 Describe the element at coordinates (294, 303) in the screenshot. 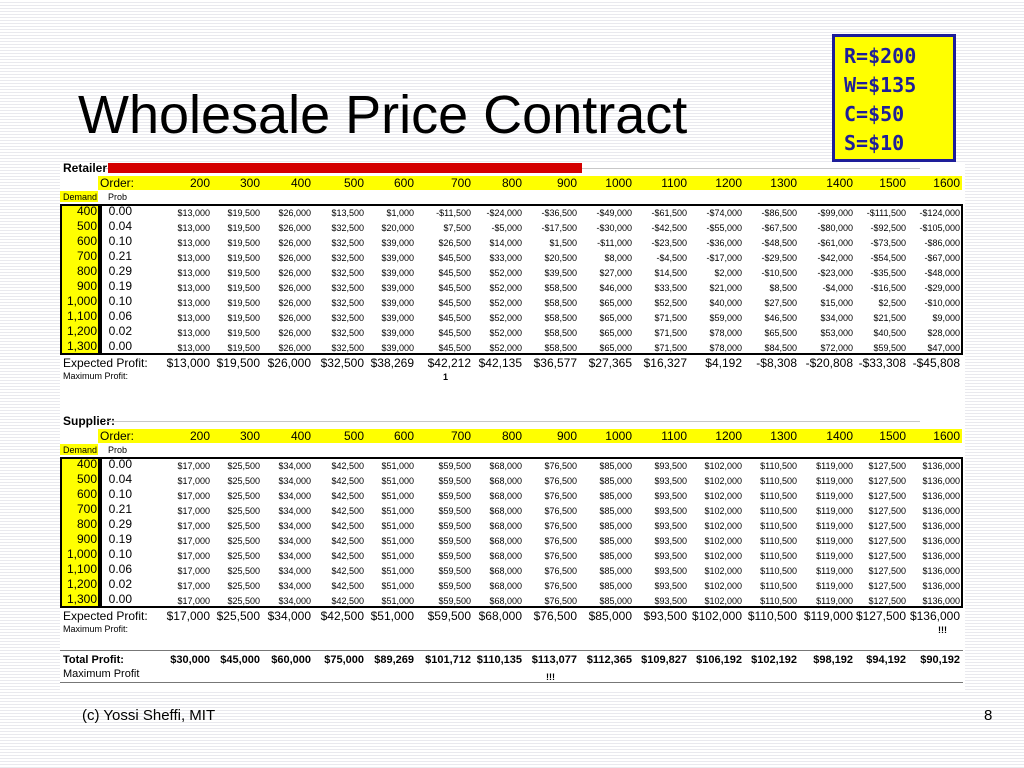

I see `retailer-profit-cell: $26,000` at that location.